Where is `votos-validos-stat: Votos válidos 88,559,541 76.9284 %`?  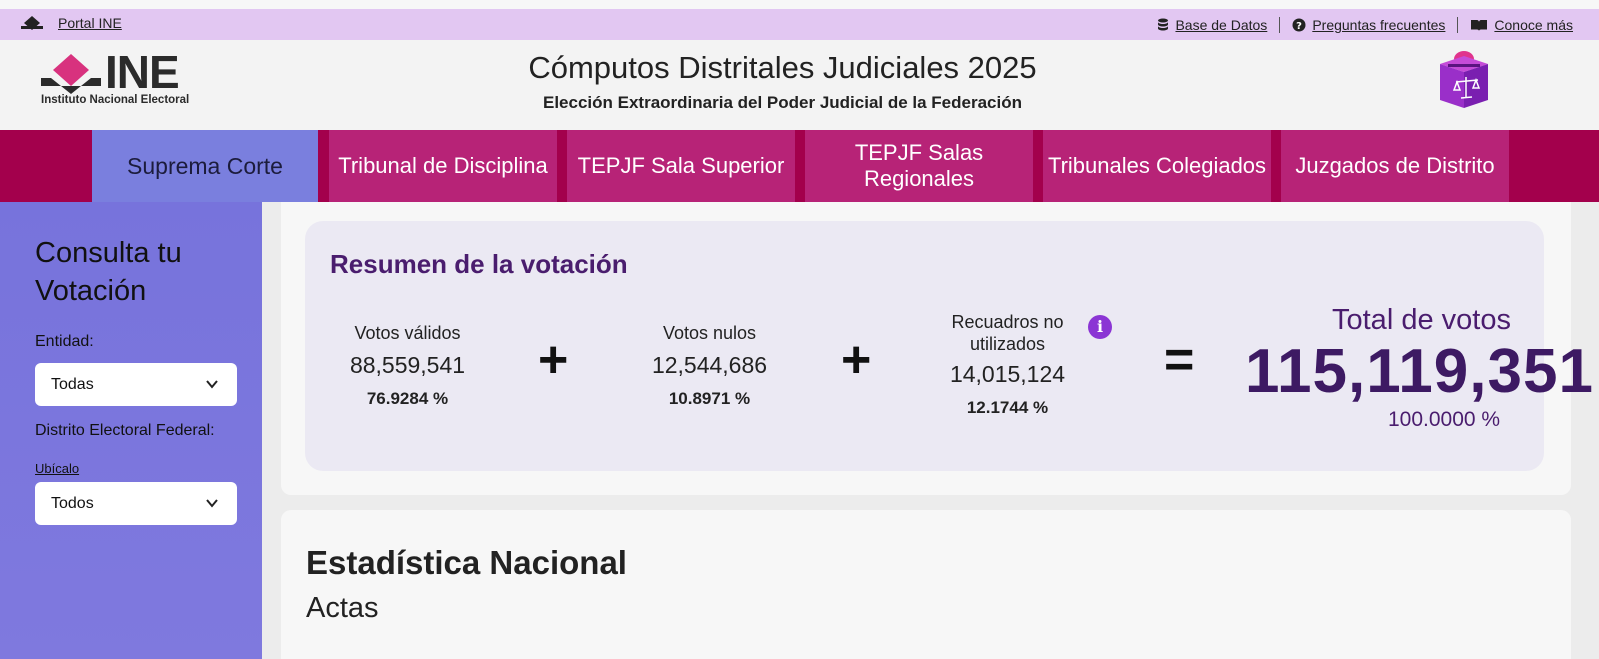 votos-validos-stat: Votos válidos 88,559,541 76.9284 % is located at coordinates (407, 365).